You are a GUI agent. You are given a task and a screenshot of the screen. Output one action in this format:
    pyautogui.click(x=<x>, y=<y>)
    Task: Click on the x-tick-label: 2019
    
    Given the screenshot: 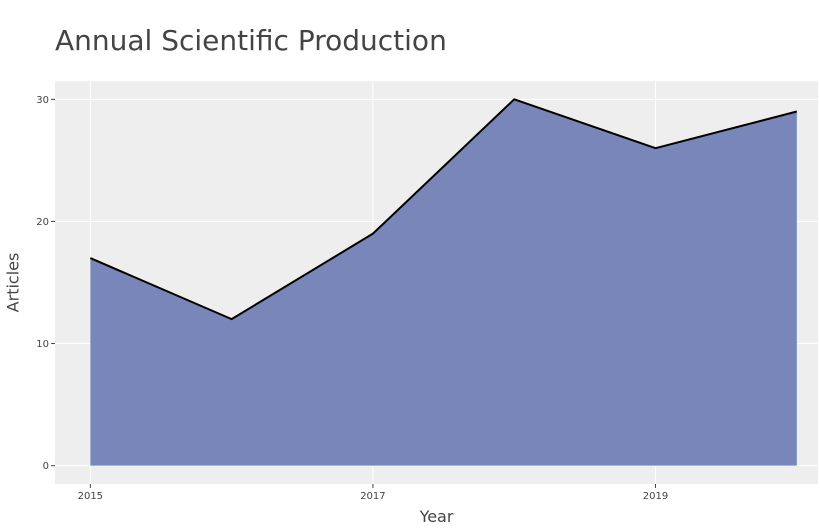 What is the action you would take?
    pyautogui.click(x=655, y=496)
    